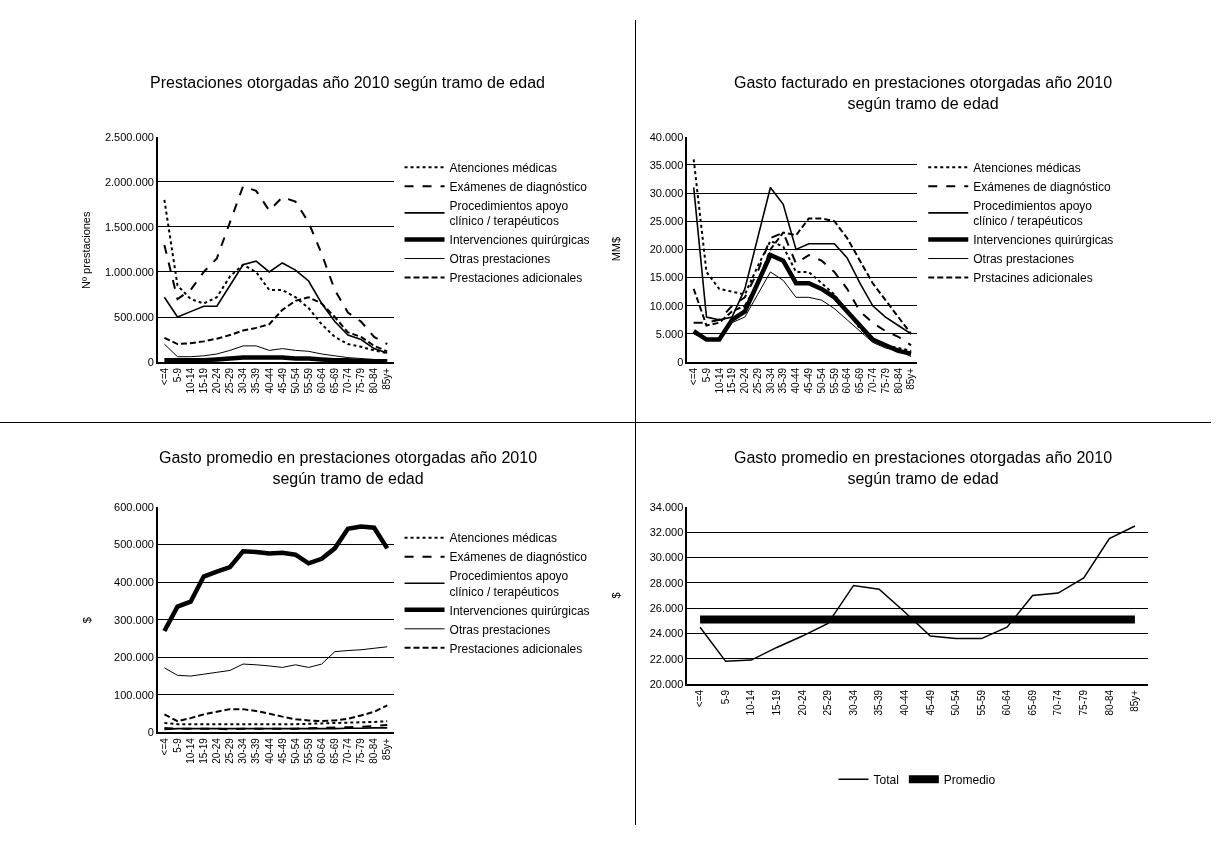 The image size is (1231, 855). I want to click on y-tick-label: 15.000, so click(666, 277).